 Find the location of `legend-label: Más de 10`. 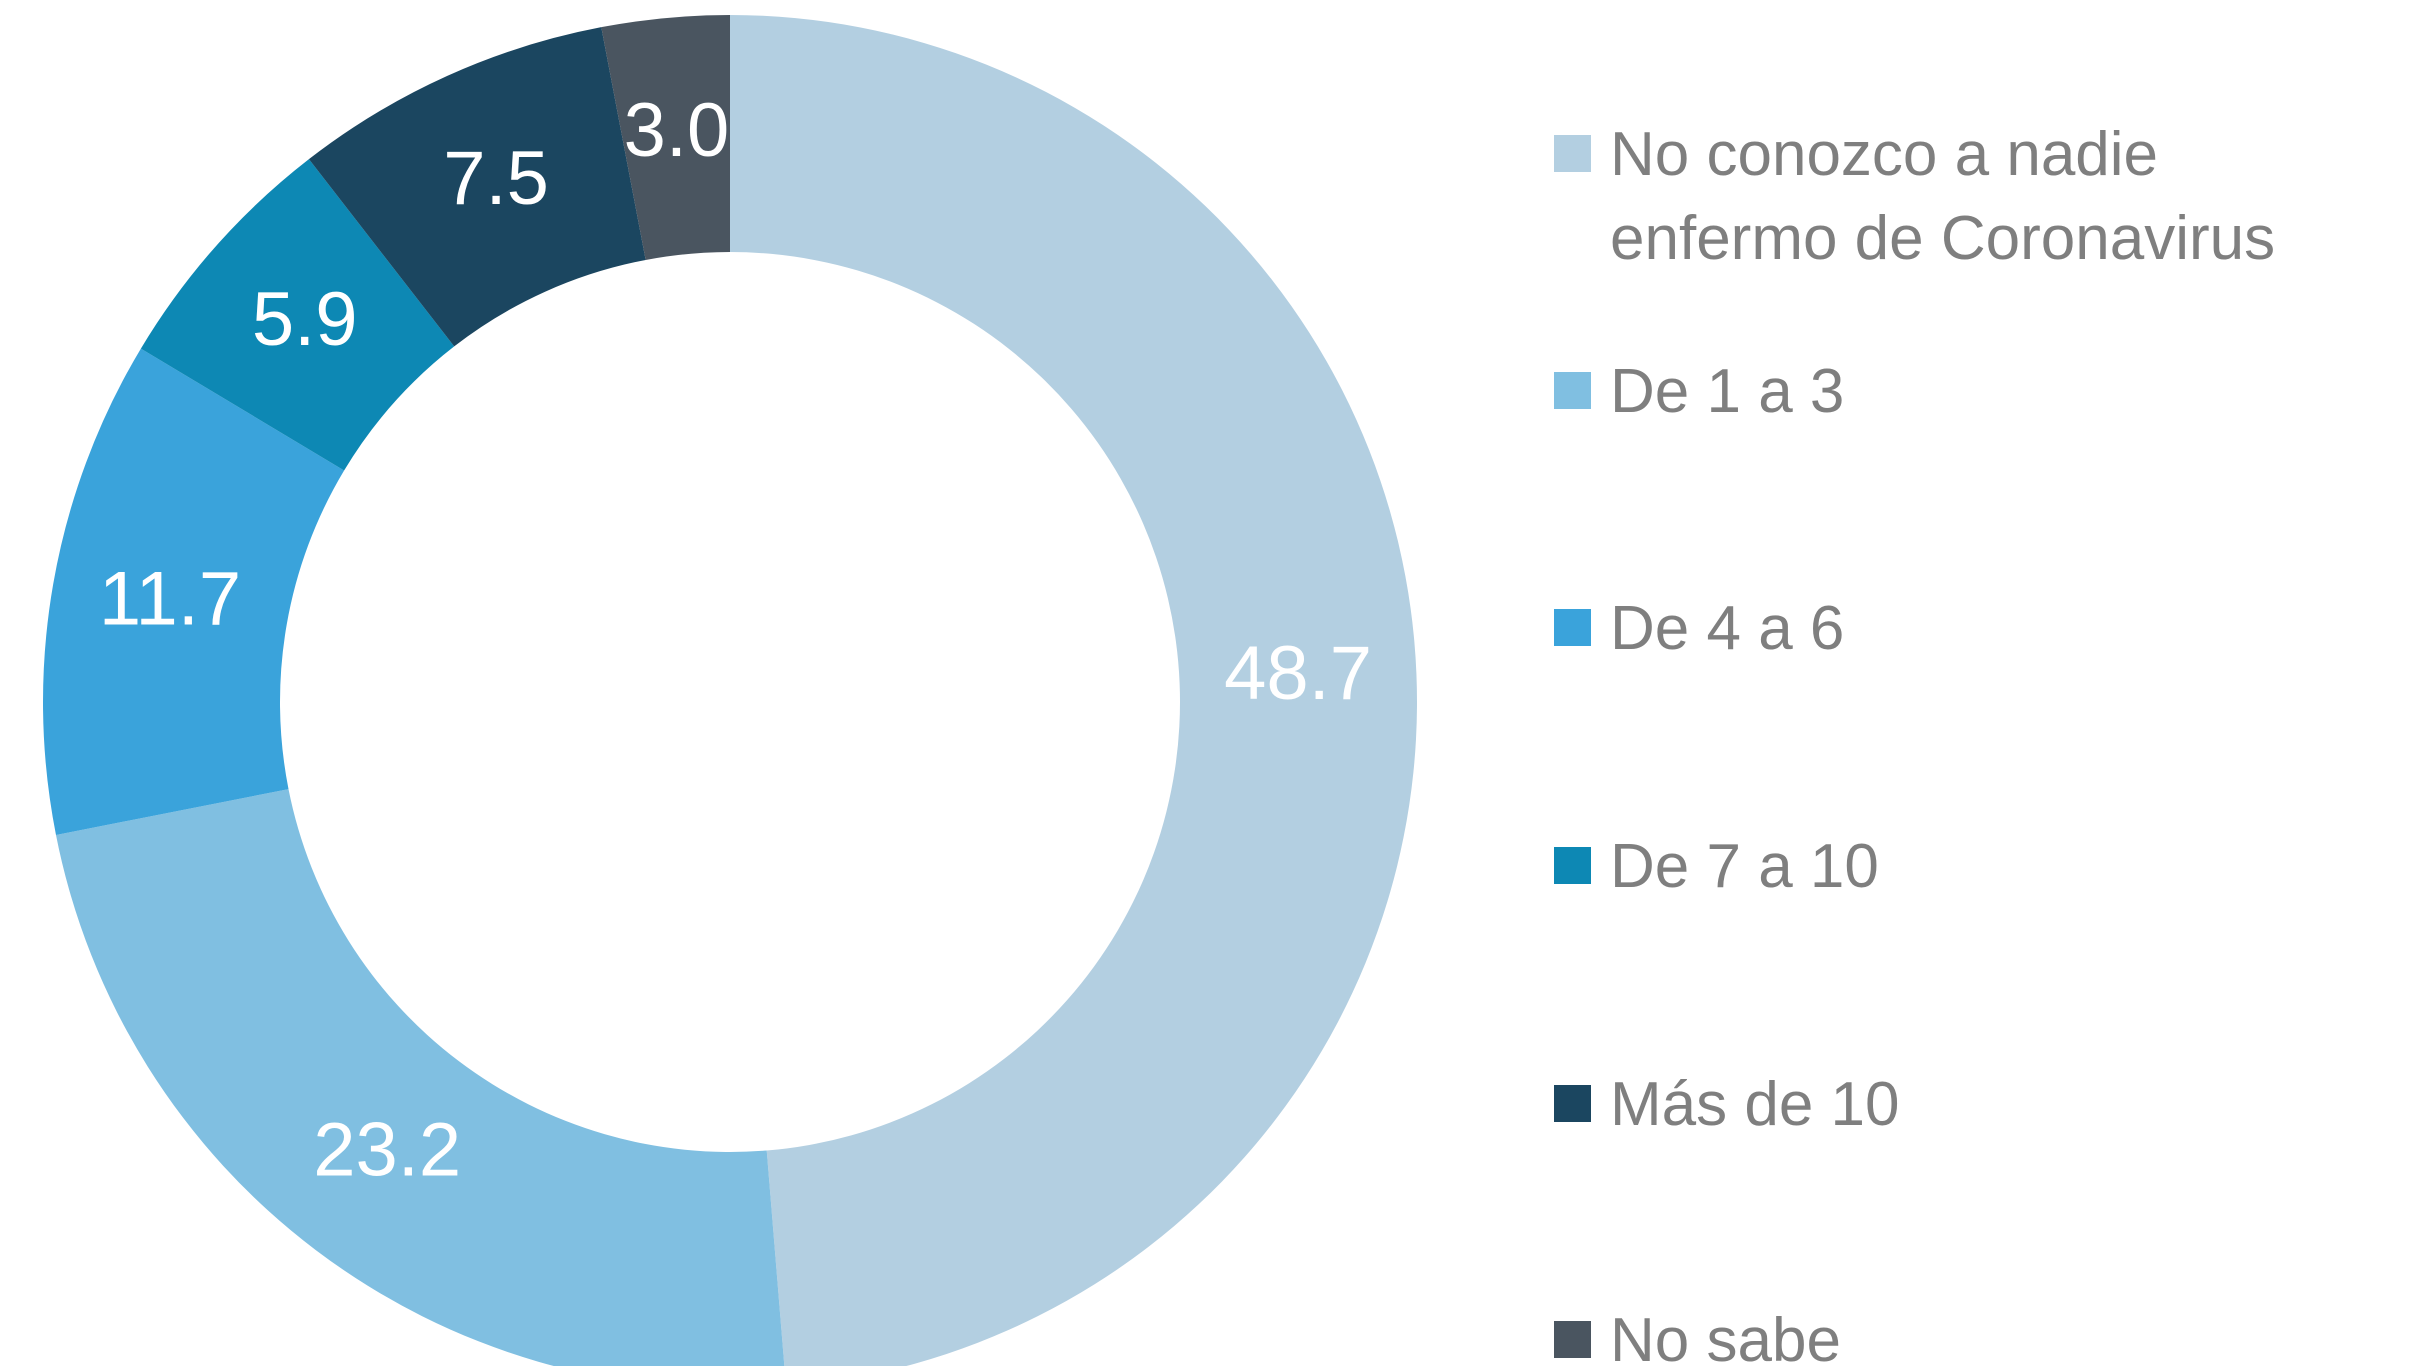

legend-label: Más de 10 is located at coordinates (1755, 1104).